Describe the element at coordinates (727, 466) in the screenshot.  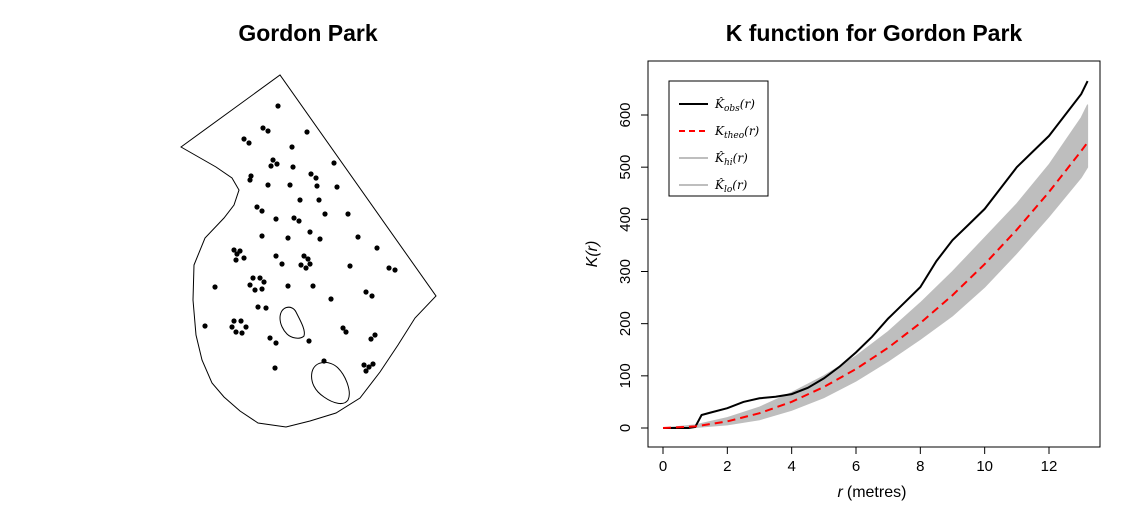
I see `x-tick-label: 2` at that location.